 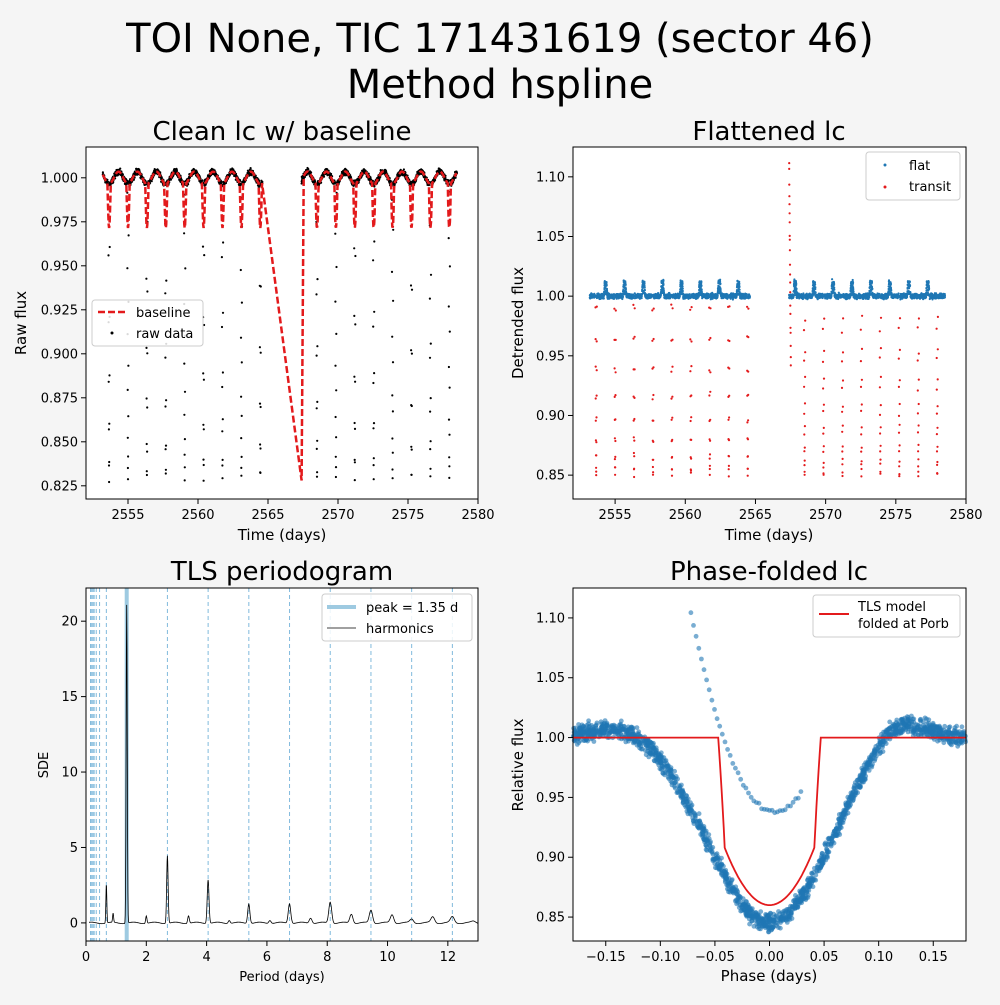 What do you see at coordinates (163, 313) in the screenshot?
I see `legend-label-baseline: baseline` at bounding box center [163, 313].